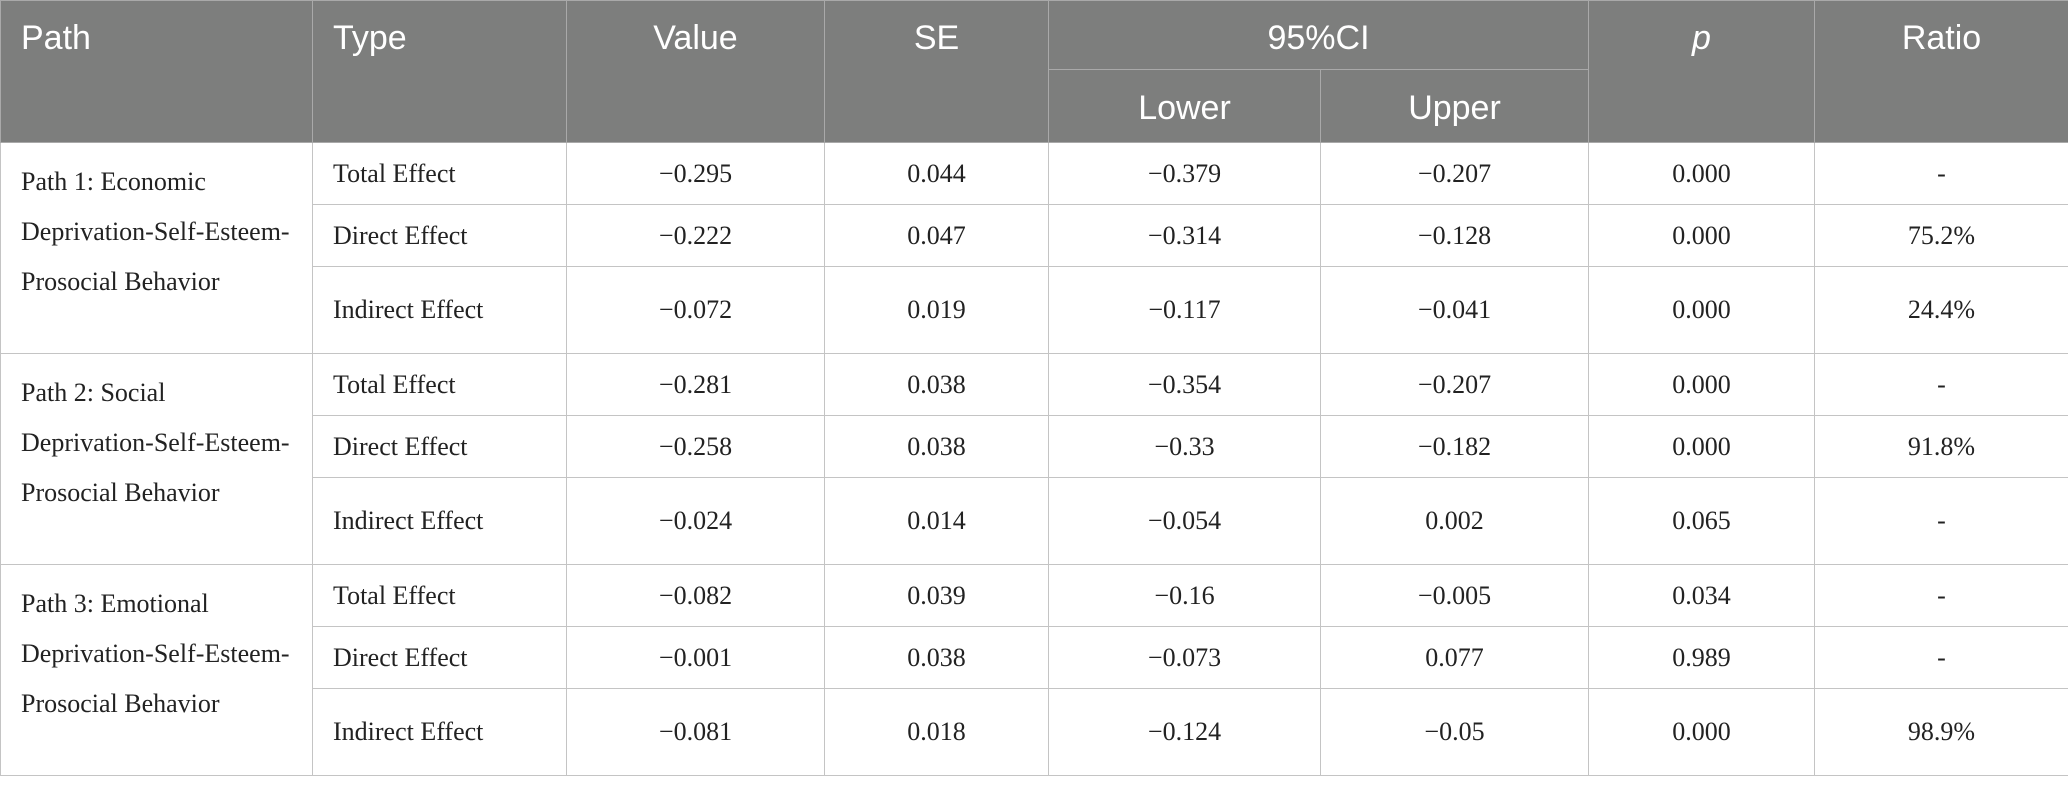  Describe the element at coordinates (695, 173) in the screenshot. I see `value-cell: −0.295` at that location.